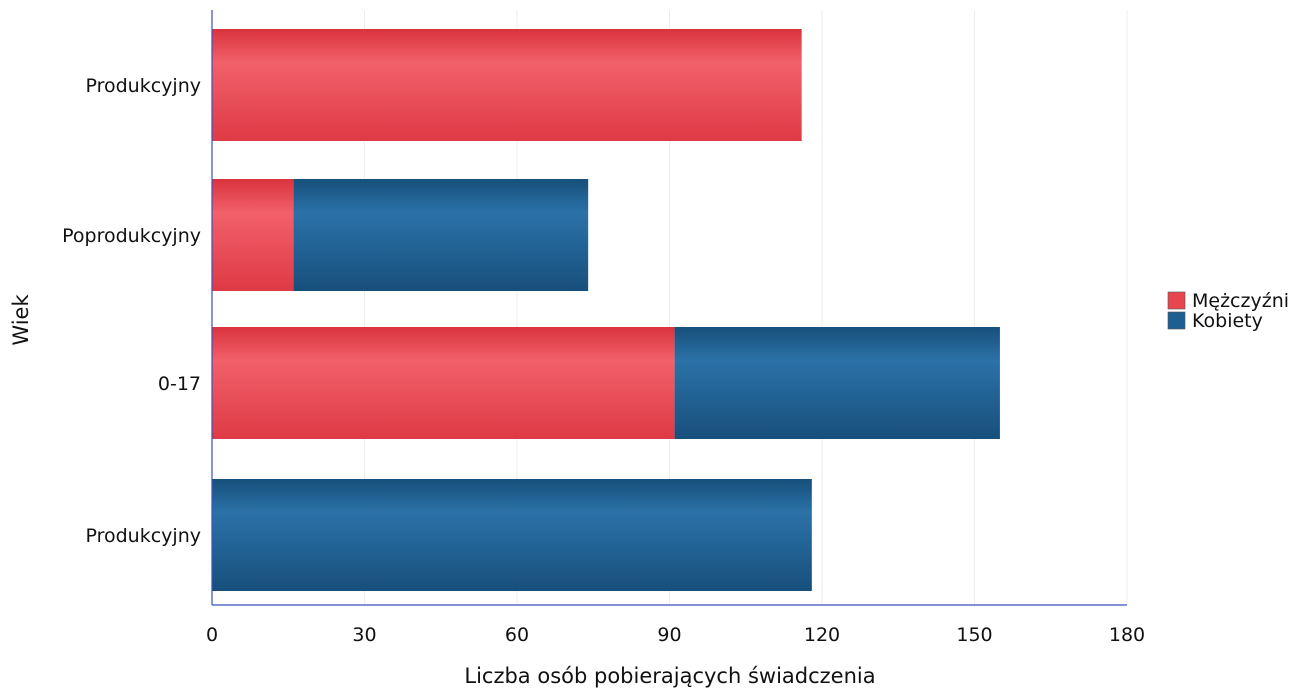 This screenshot has height=693, width=1313. I want to click on y-category-label: Poprodukcyjny, so click(131, 236).